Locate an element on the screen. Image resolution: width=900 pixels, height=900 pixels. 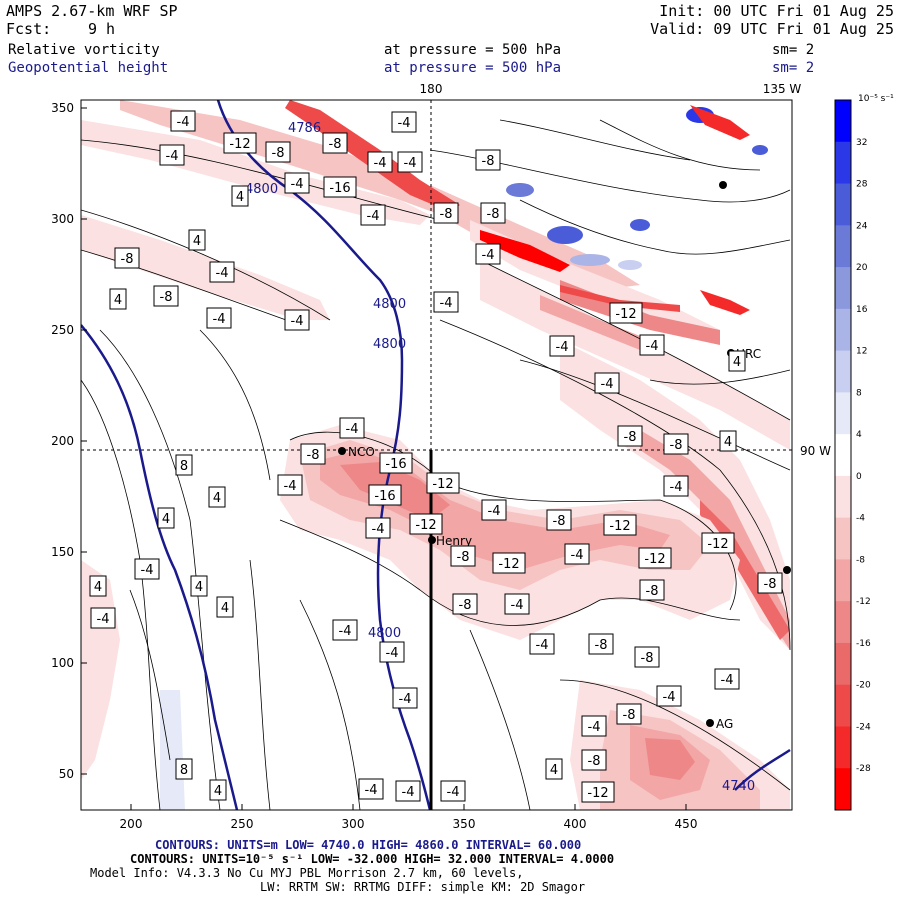
y-tick-label: 100 is located at coordinates (62, 663).